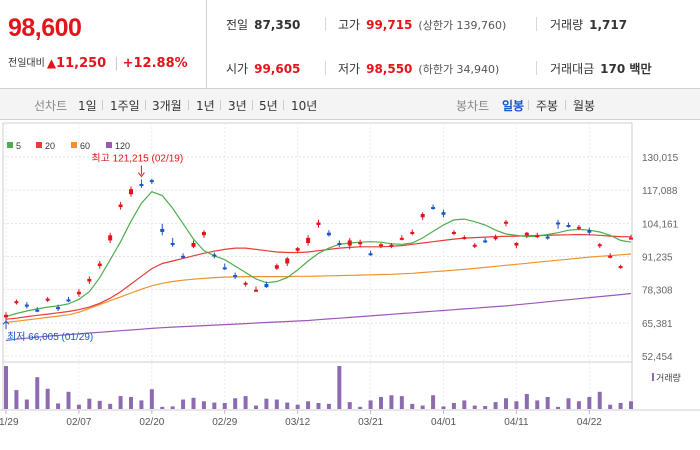 The width and height of the screenshot is (700, 450). What do you see at coordinates (87, 106) in the screenshot?
I see `tab-range-1d: 1일` at bounding box center [87, 106].